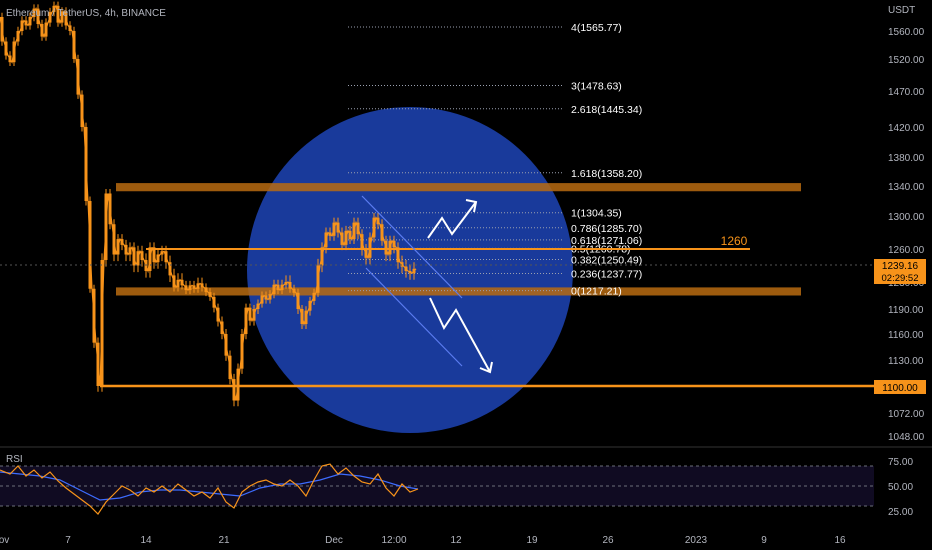 The image size is (932, 550). Describe the element at coordinates (334, 540) in the screenshot. I see `time-tick: Dec` at that location.